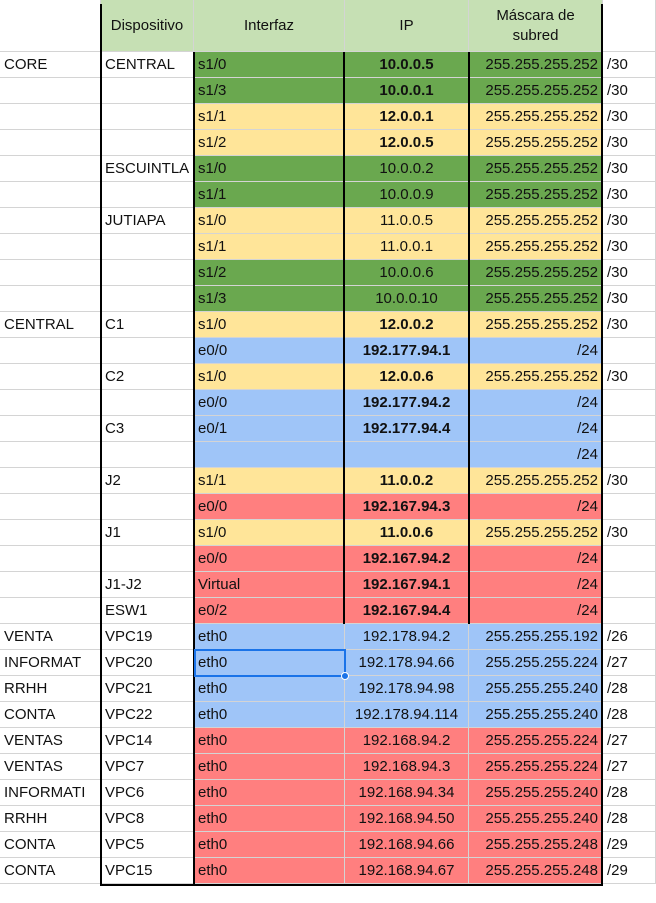 Image resolution: width=656 pixels, height=903 pixels. What do you see at coordinates (629, 845) in the screenshot?
I see `cell-prefix: /29` at bounding box center [629, 845].